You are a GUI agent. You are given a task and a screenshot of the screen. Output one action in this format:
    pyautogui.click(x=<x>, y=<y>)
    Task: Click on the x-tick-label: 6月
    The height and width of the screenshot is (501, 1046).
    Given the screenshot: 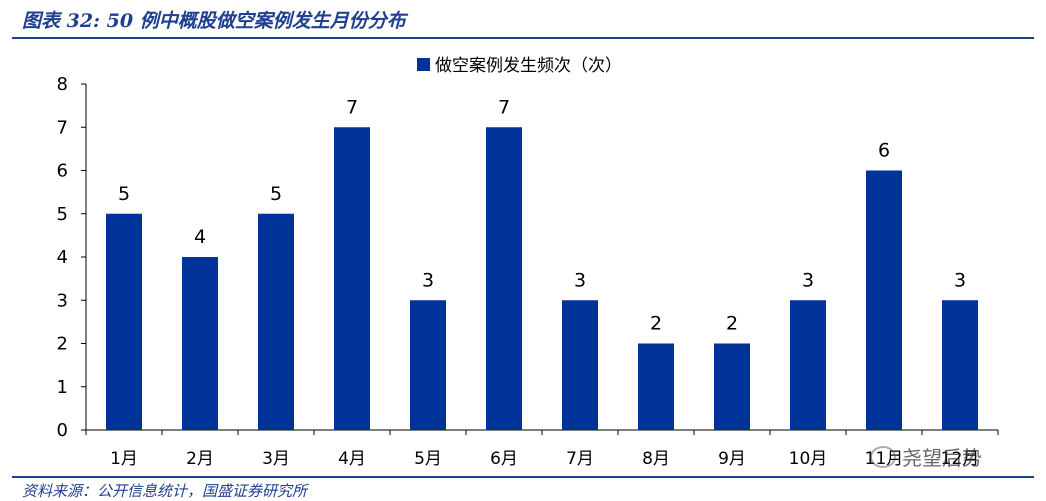 What is the action you would take?
    pyautogui.click(x=504, y=459)
    